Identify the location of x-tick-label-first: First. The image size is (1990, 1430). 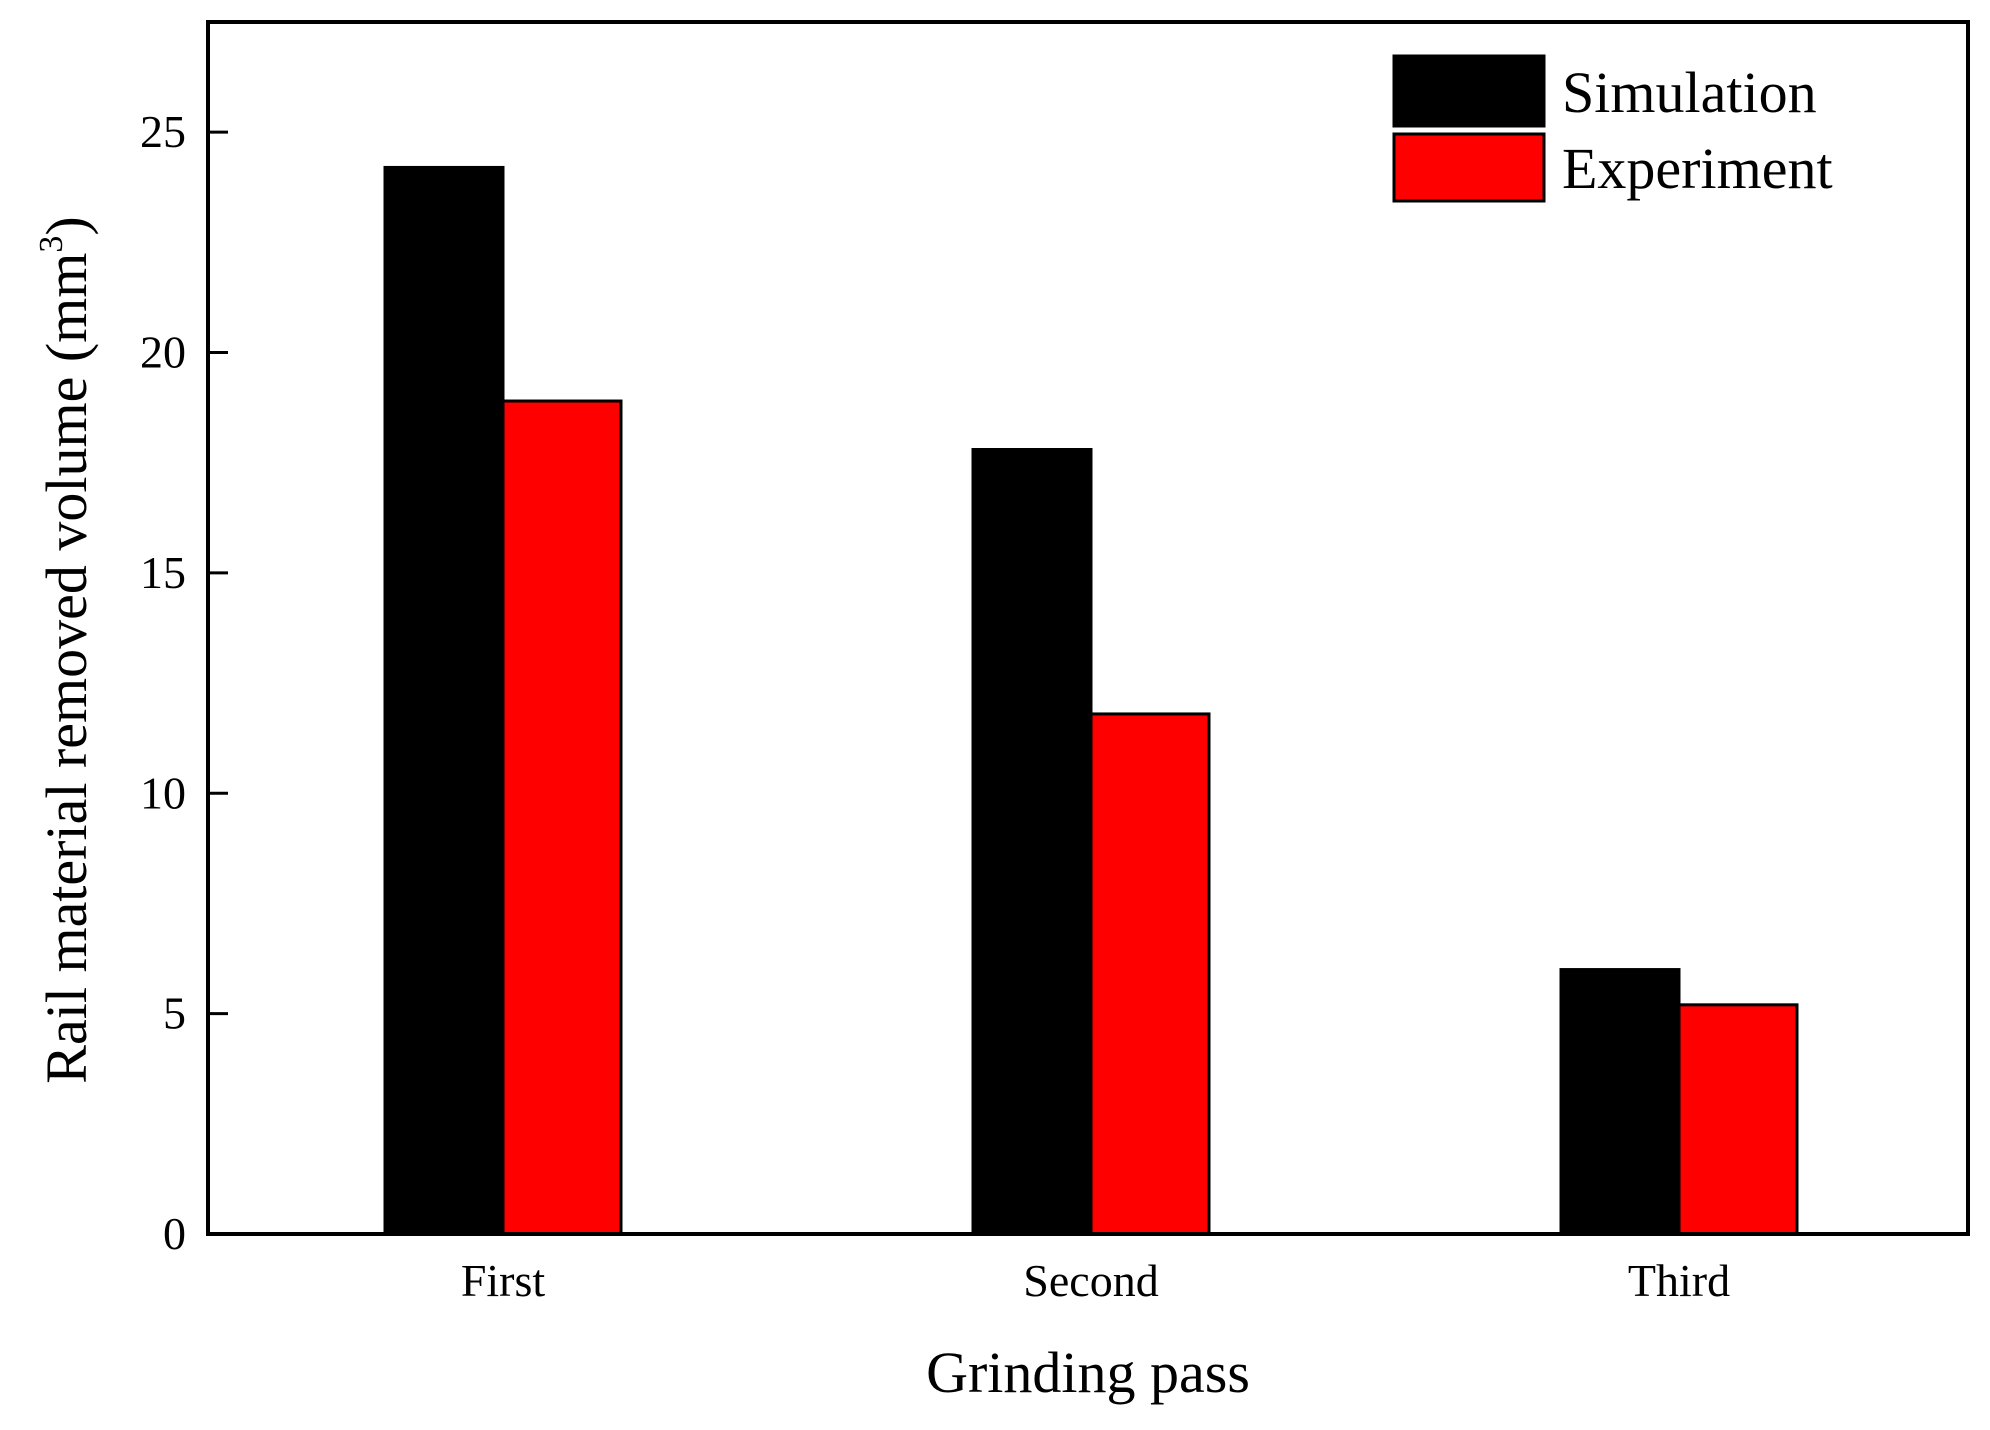
(503, 1280).